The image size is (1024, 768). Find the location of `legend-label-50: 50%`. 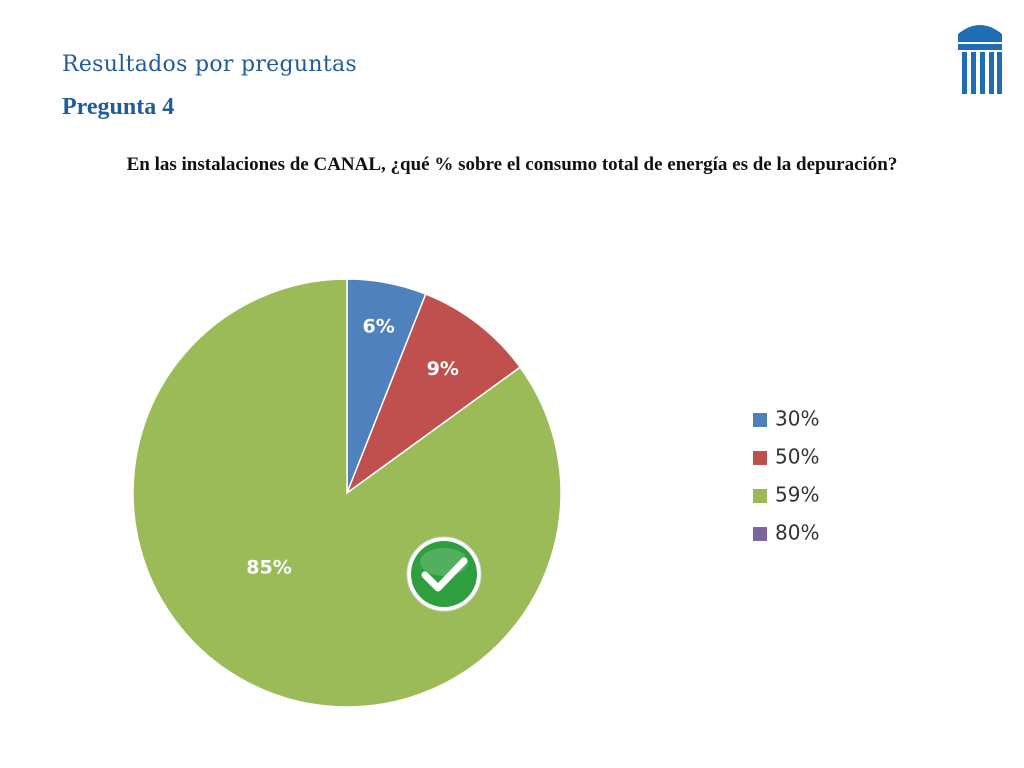

legend-label-50: 50% is located at coordinates (797, 457).